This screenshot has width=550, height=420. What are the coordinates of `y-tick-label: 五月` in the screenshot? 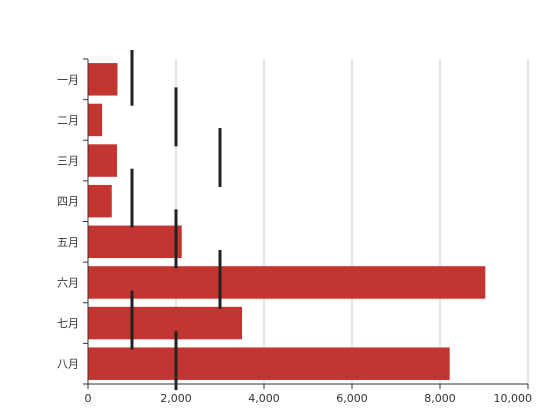 It's located at (68, 242).